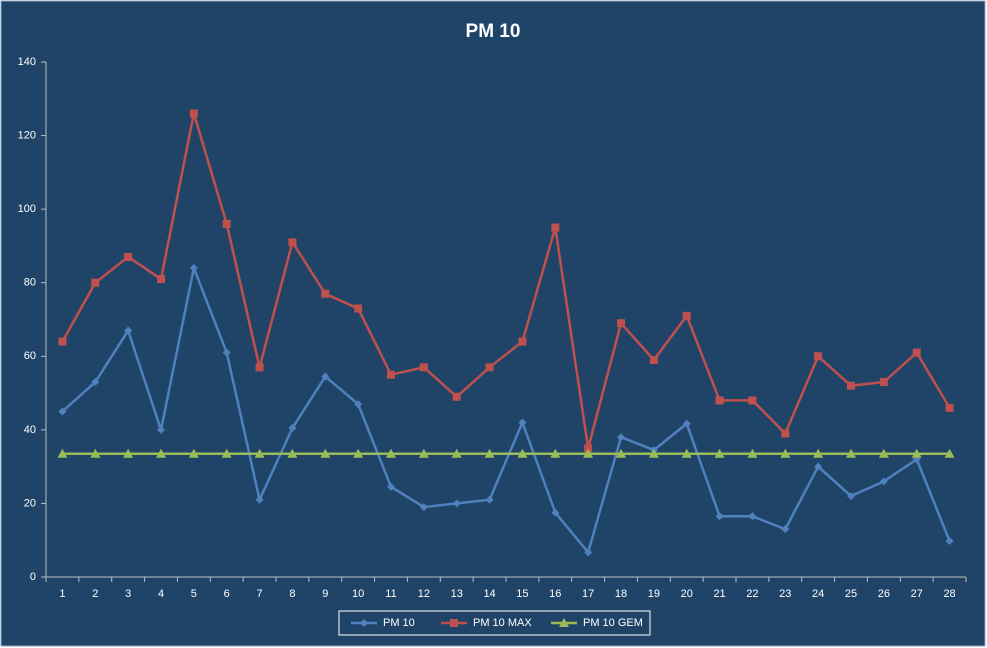  What do you see at coordinates (818, 594) in the screenshot?
I see `x-tick-label: 24` at bounding box center [818, 594].